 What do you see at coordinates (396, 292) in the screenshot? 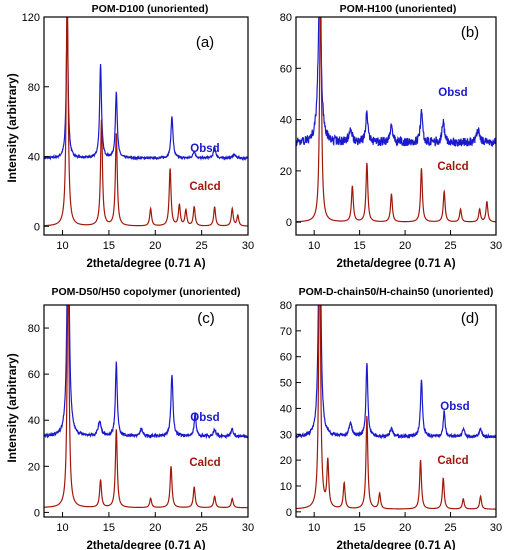
I see `chart-title: POM-D-chain50/H-chain50 (unoriented)` at bounding box center [396, 292].